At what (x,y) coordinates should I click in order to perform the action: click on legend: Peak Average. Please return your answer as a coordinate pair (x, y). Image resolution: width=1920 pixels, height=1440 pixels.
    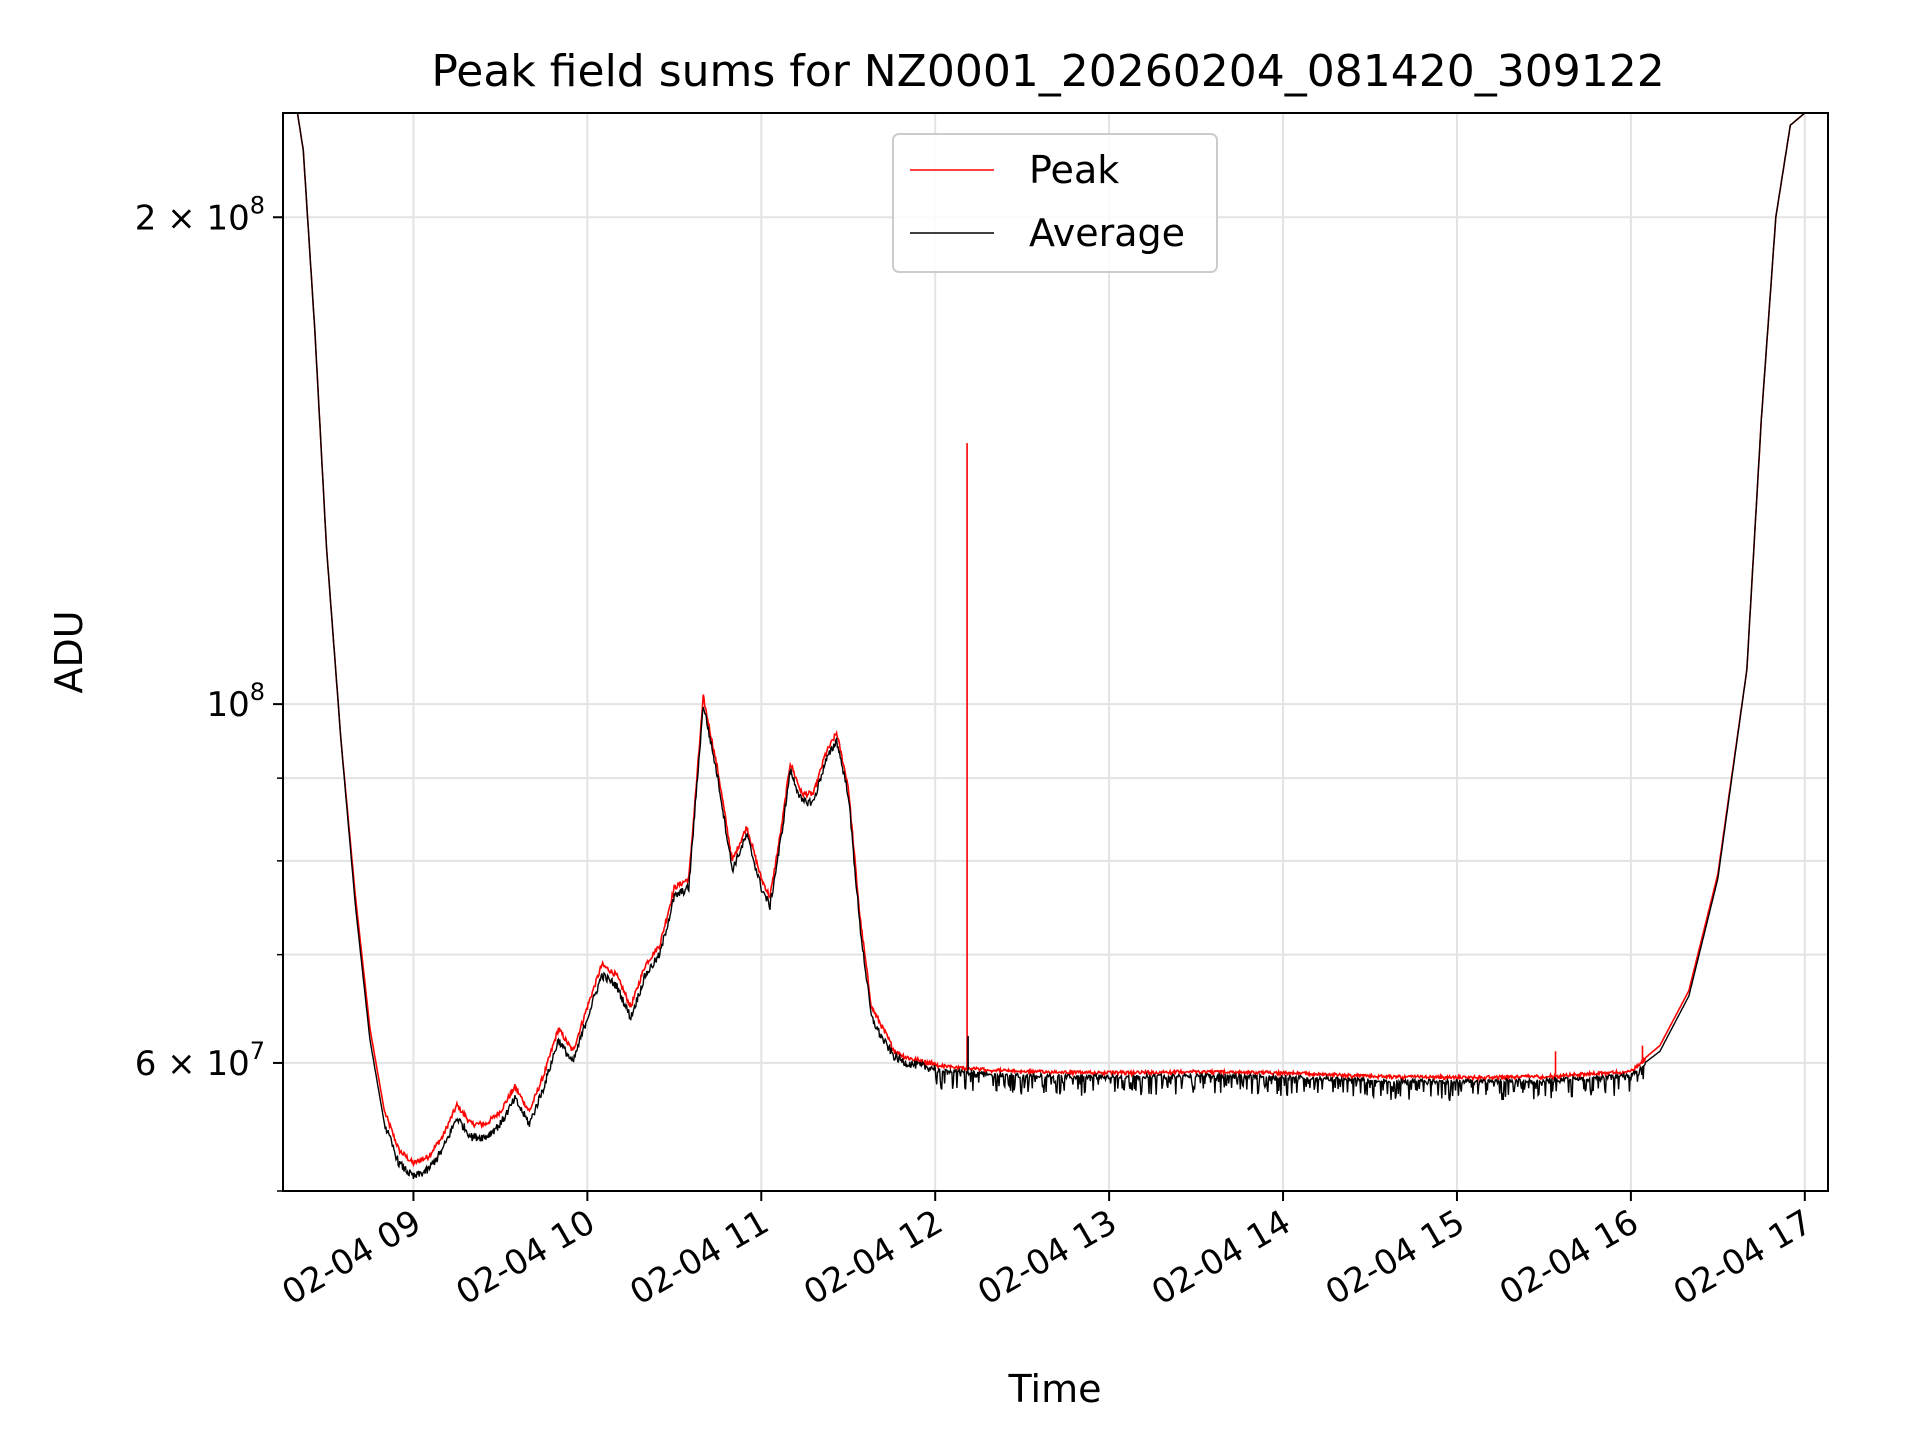
    Looking at the image, I should click on (1055, 203).